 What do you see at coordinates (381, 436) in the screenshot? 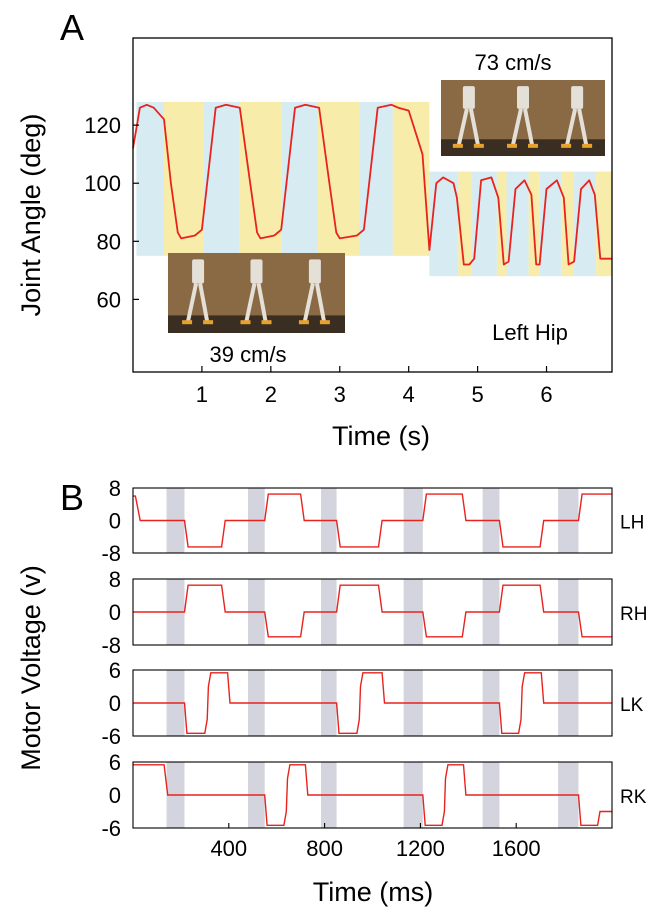
I see `panel-a-xlabel: Time (s)` at bounding box center [381, 436].